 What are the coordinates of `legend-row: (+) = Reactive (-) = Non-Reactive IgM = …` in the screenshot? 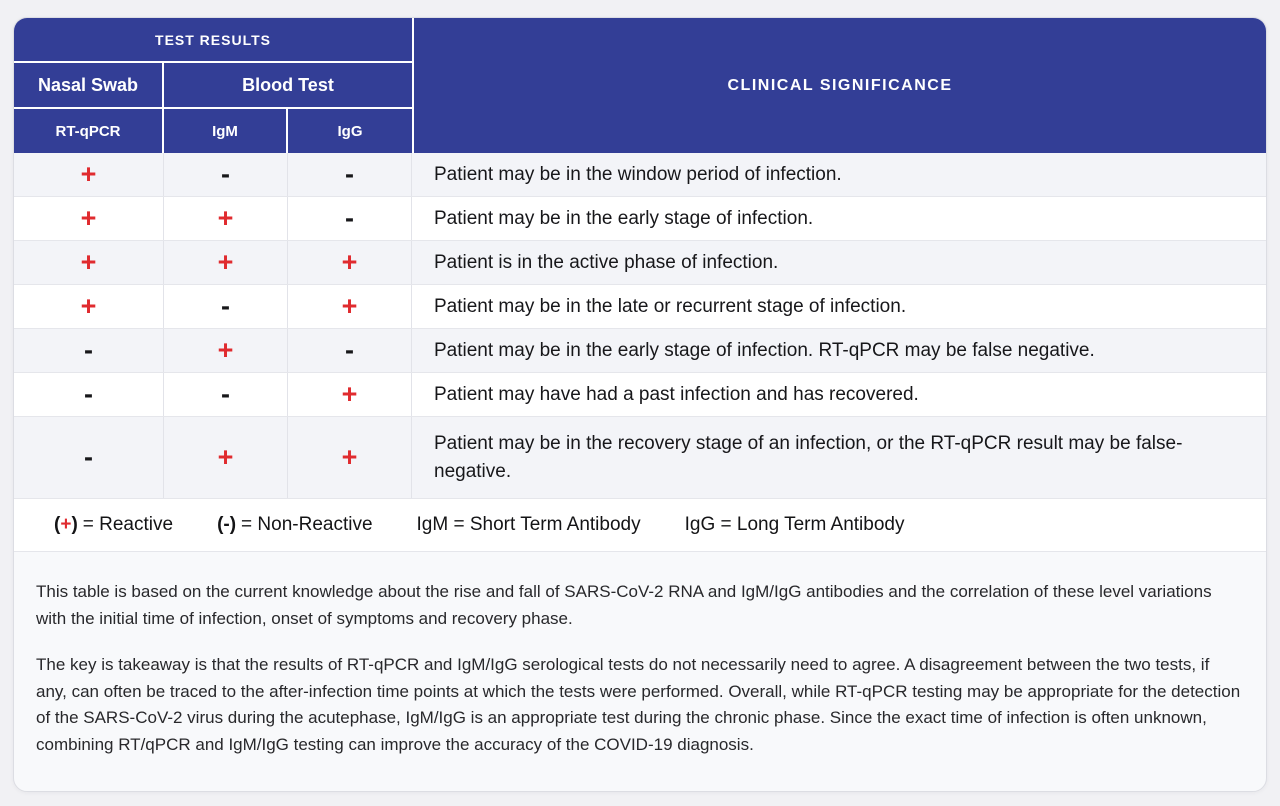 It's located at (640, 525).